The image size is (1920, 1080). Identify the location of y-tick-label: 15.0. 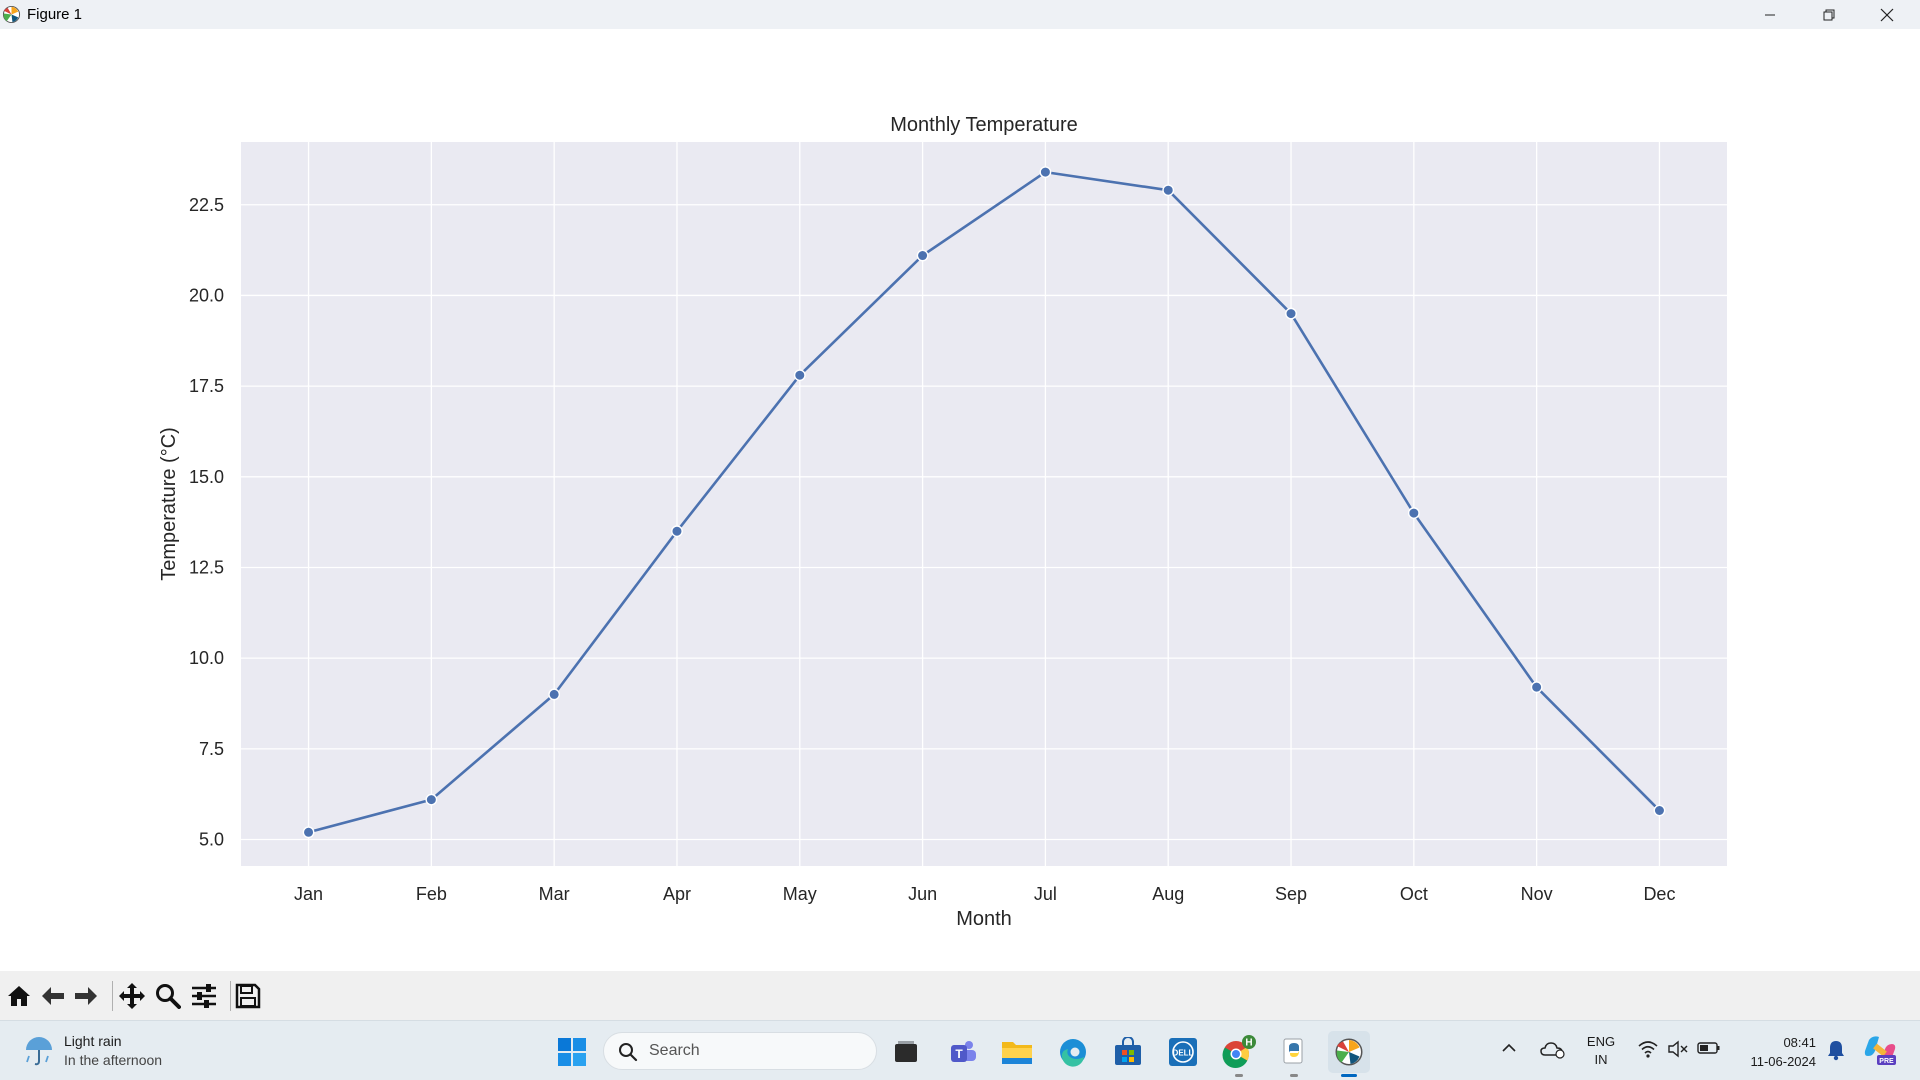
(206, 477).